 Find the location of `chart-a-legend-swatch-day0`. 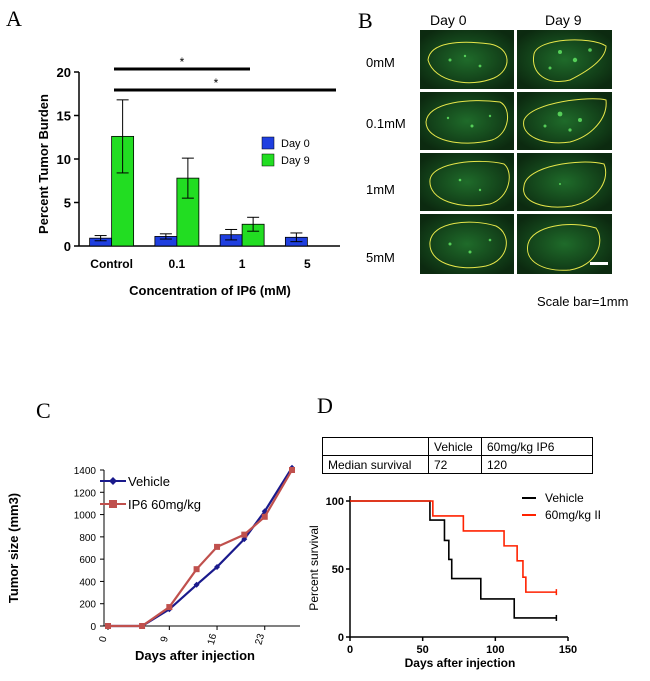

chart-a-legend-swatch-day0 is located at coordinates (268, 143).